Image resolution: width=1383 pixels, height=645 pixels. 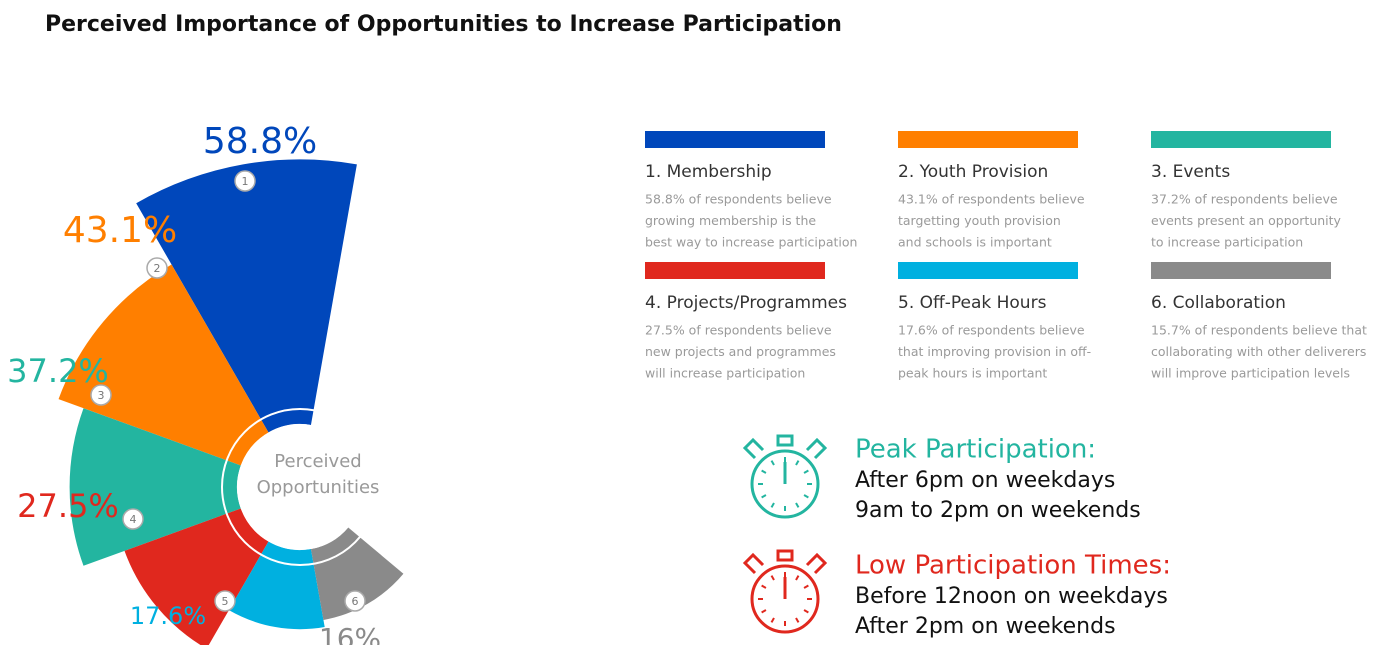 What do you see at coordinates (1011, 596) in the screenshot?
I see `note-line: Before 12noon on weekdays` at bounding box center [1011, 596].